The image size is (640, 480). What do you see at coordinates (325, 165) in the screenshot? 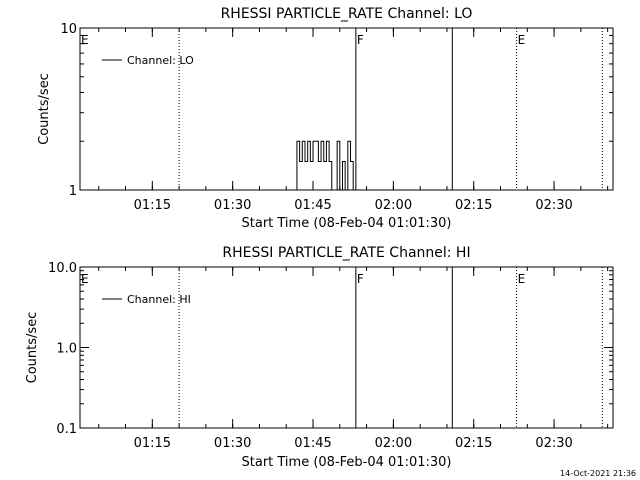
I see `series-line` at bounding box center [325, 165].